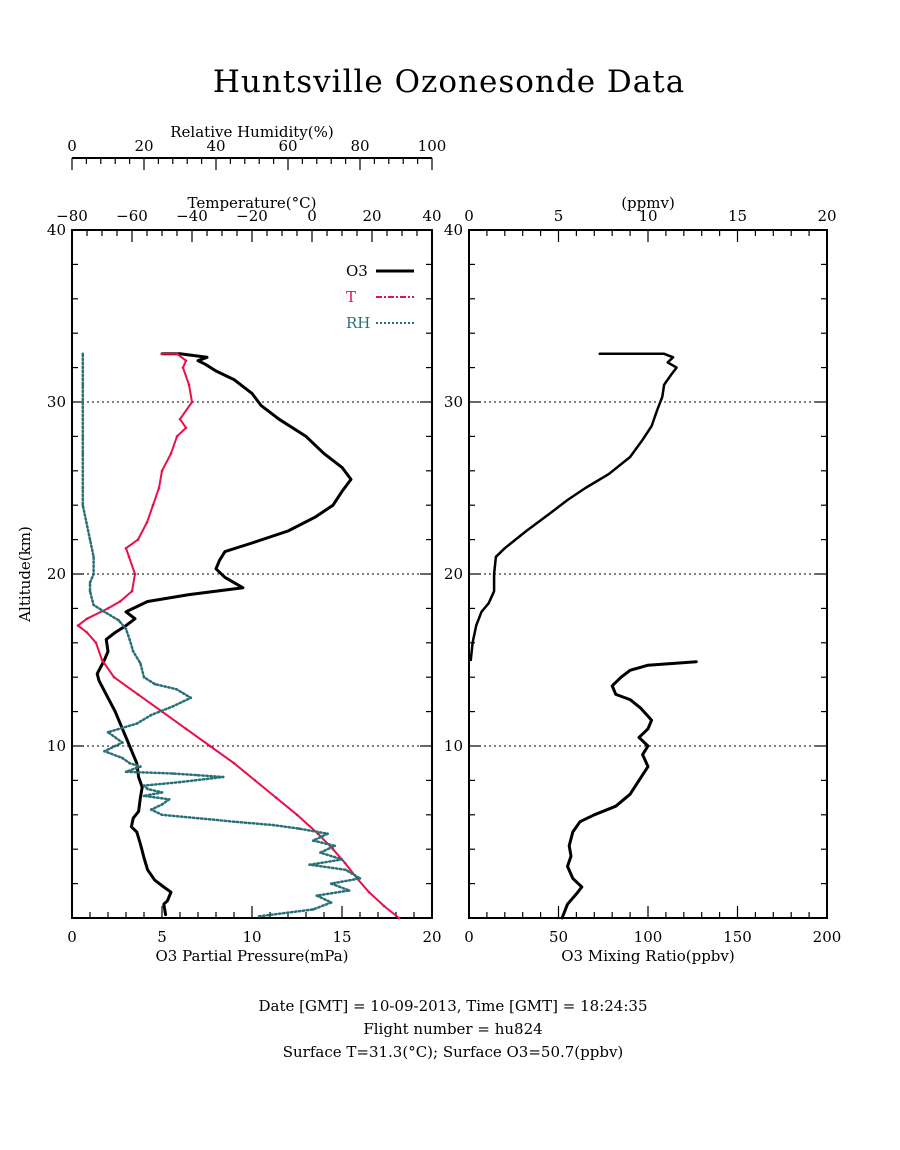  I want to click on rh-tick-label: 60, so click(287, 146).